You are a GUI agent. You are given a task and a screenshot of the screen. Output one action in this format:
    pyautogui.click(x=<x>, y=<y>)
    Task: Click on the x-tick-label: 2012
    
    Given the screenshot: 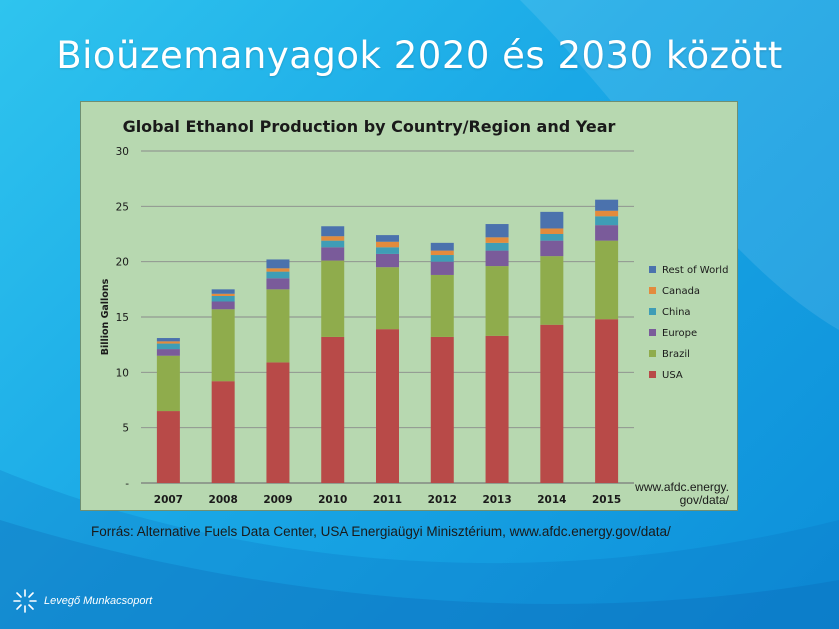 What is the action you would take?
    pyautogui.click(x=442, y=500)
    